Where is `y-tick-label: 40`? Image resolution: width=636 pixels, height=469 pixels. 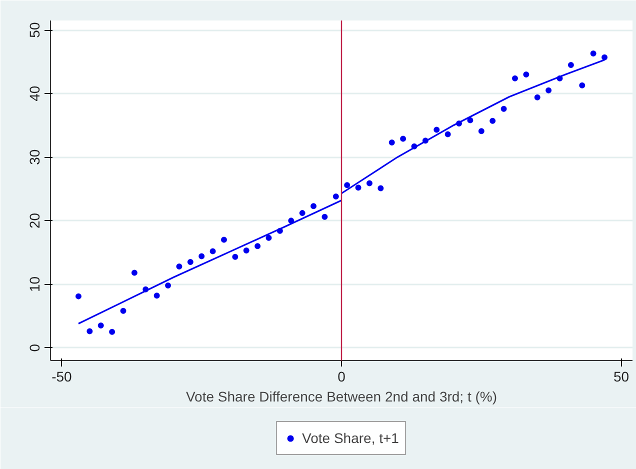
y-tick-label: 40 is located at coordinates (34, 94).